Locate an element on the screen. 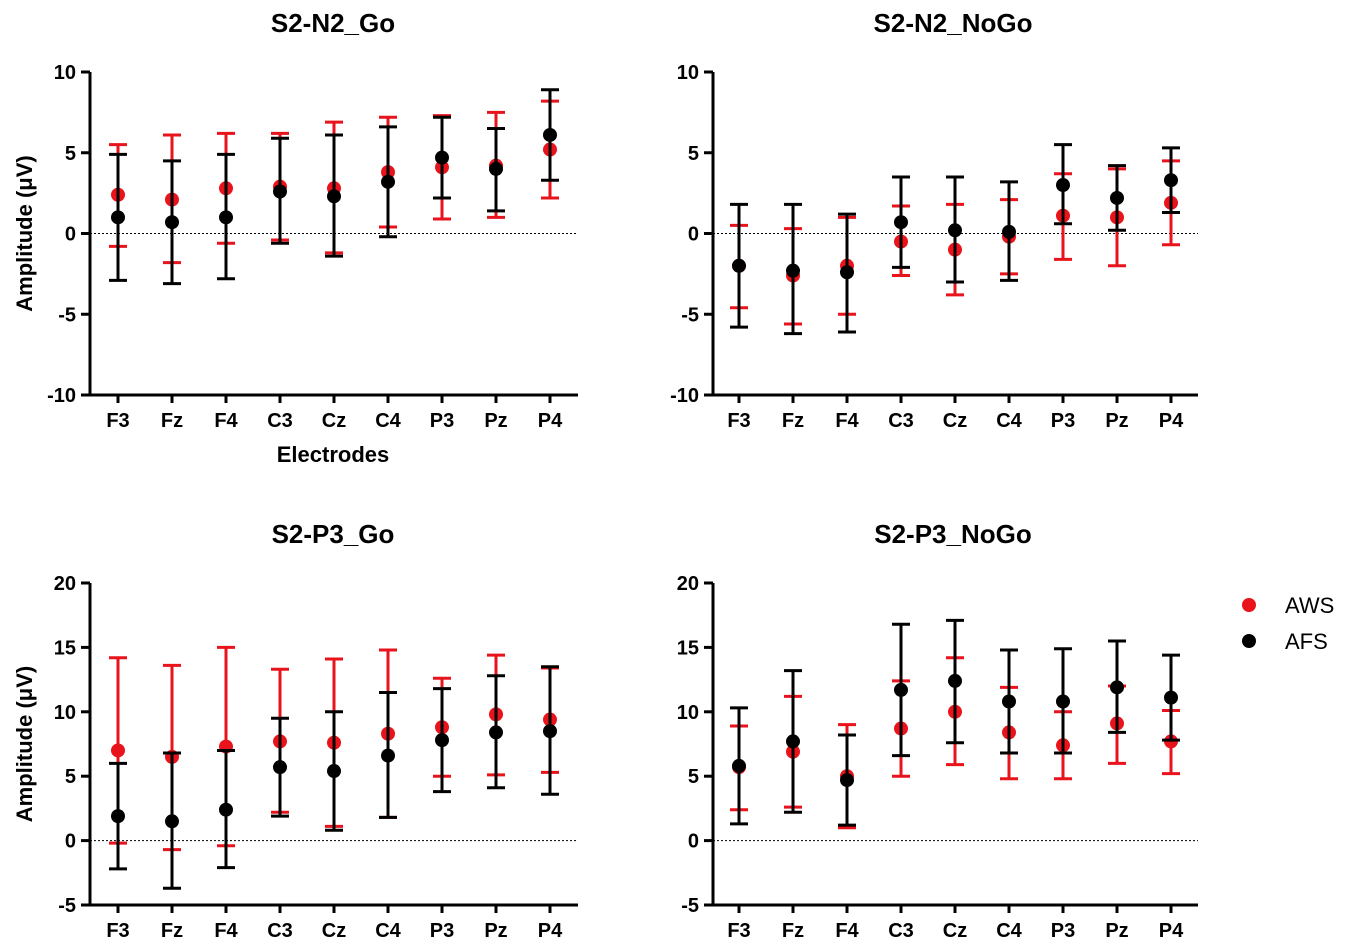  chart-title: S2-N2_Go is located at coordinates (333, 23).